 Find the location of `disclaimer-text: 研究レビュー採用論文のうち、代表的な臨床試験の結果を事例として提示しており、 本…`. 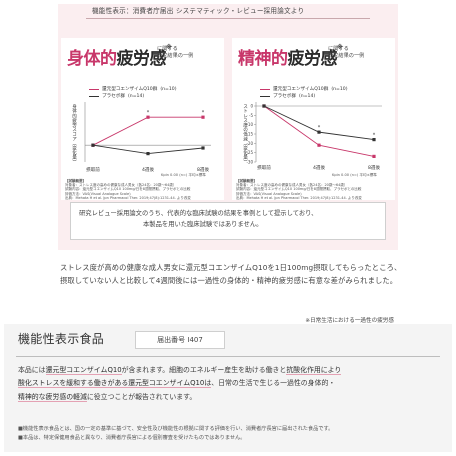

disclaimer-text: 研究レビュー採用論文のうち、代表的な臨床試験の結果を事例として提示しており、 本… is located at coordinates (198, 219).